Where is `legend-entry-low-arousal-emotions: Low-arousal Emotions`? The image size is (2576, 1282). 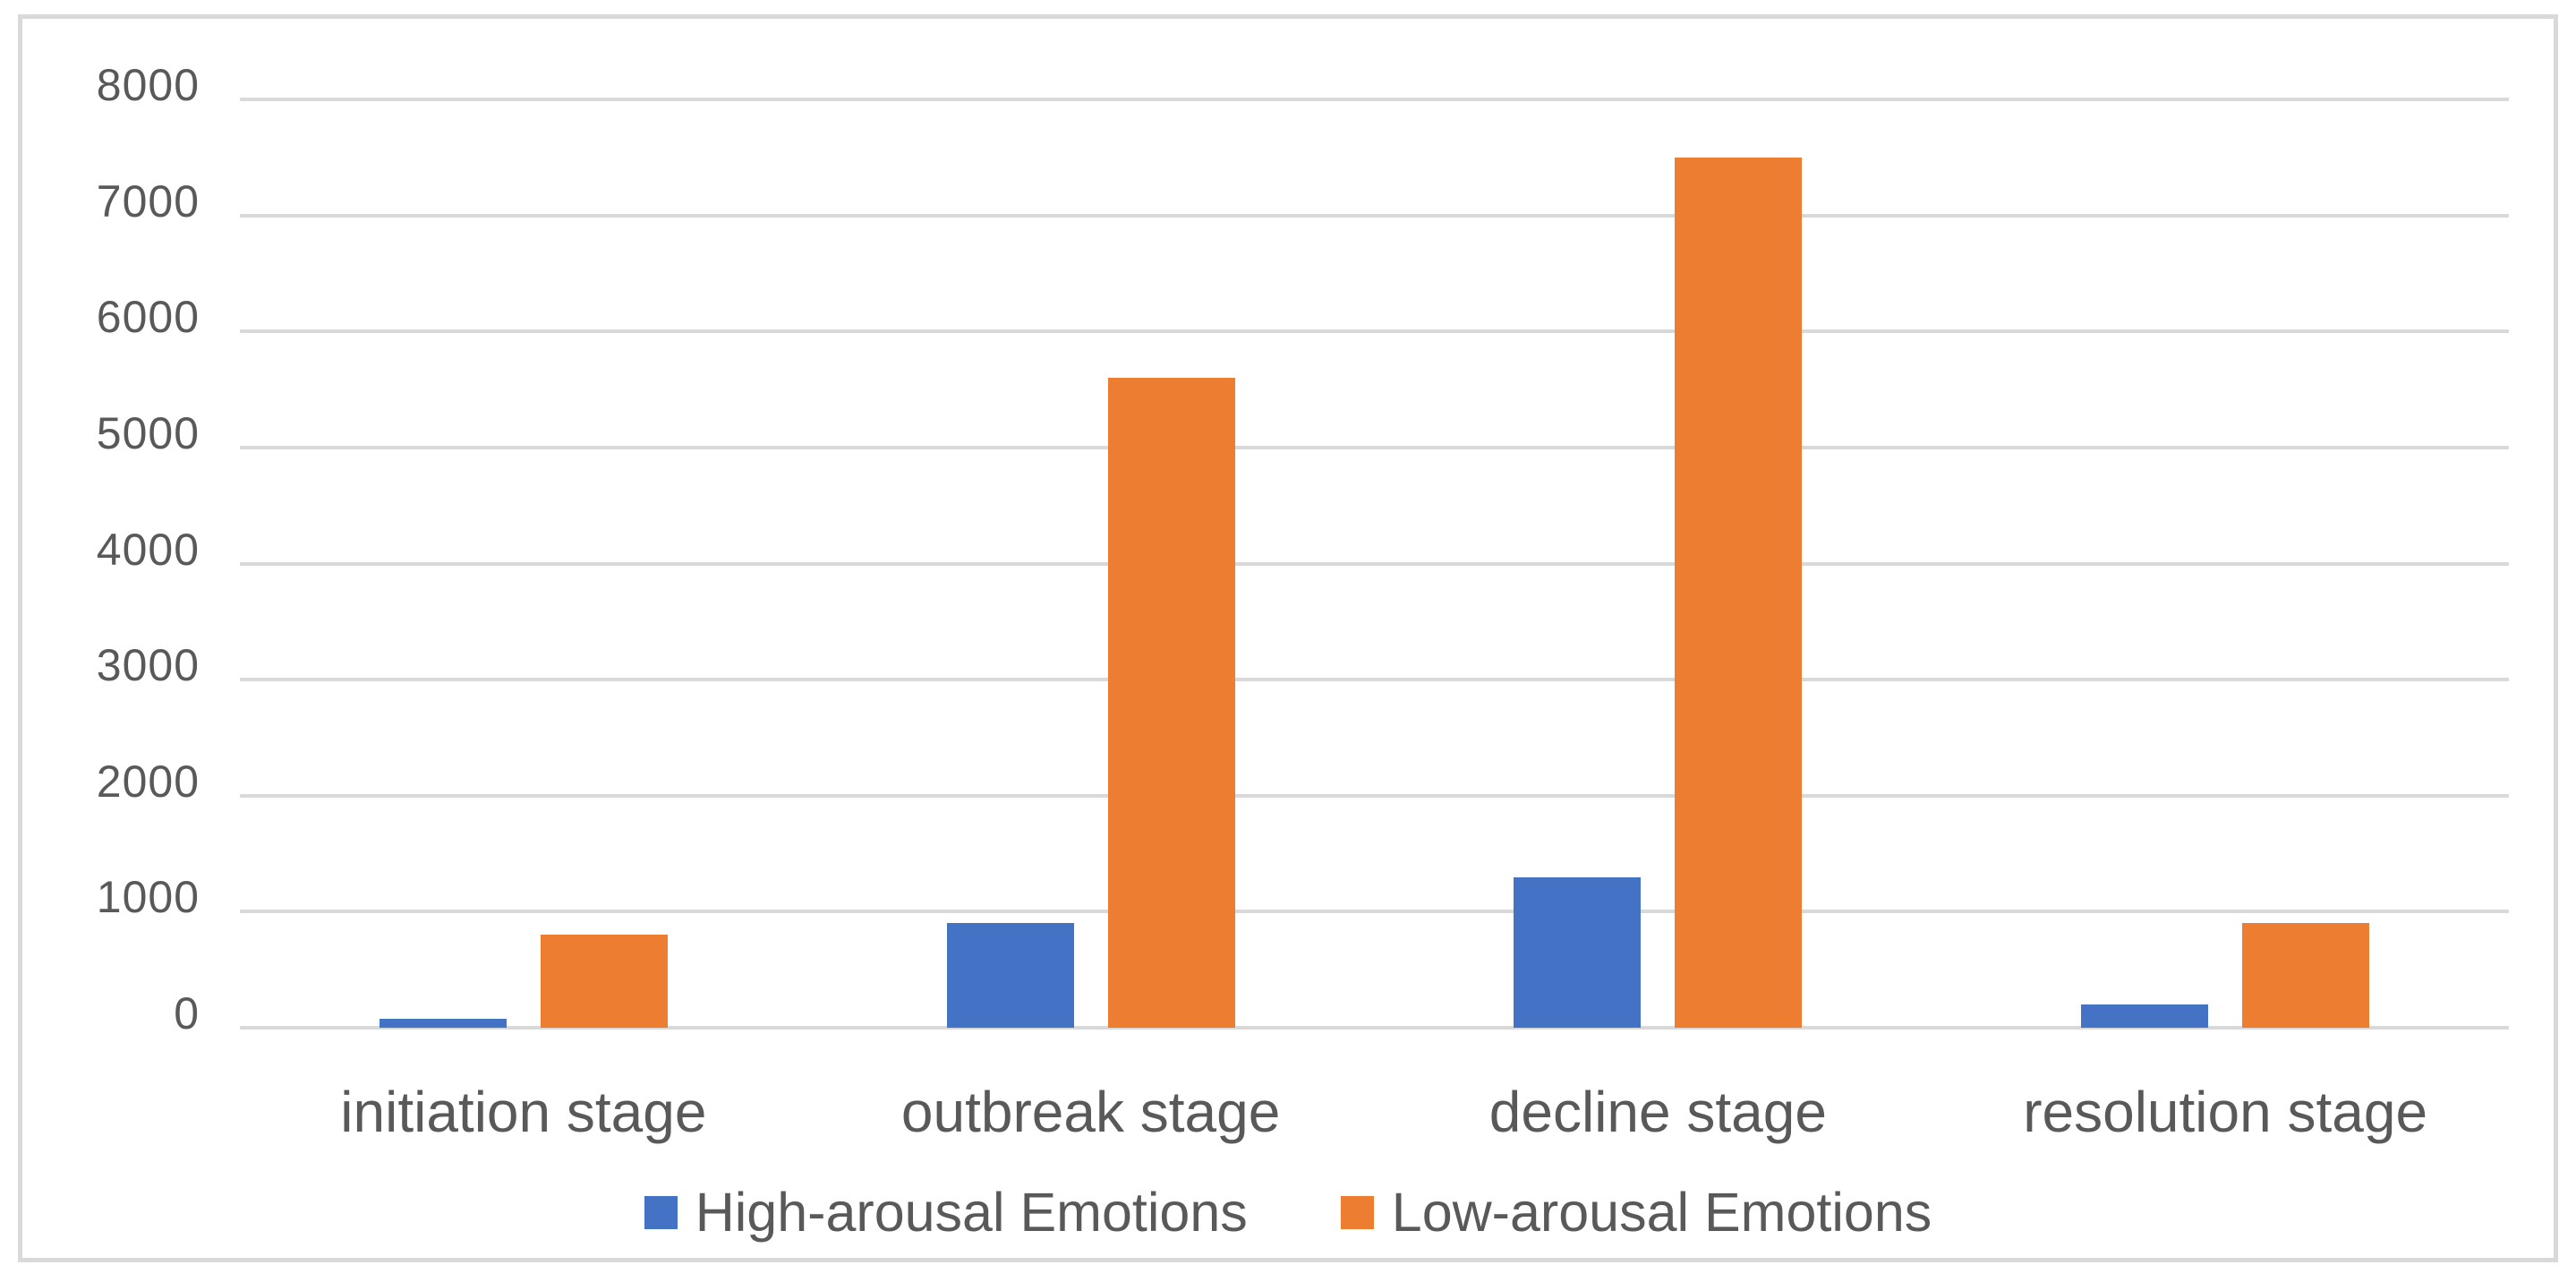 legend-entry-low-arousal-emotions: Low-arousal Emotions is located at coordinates (1636, 1212).